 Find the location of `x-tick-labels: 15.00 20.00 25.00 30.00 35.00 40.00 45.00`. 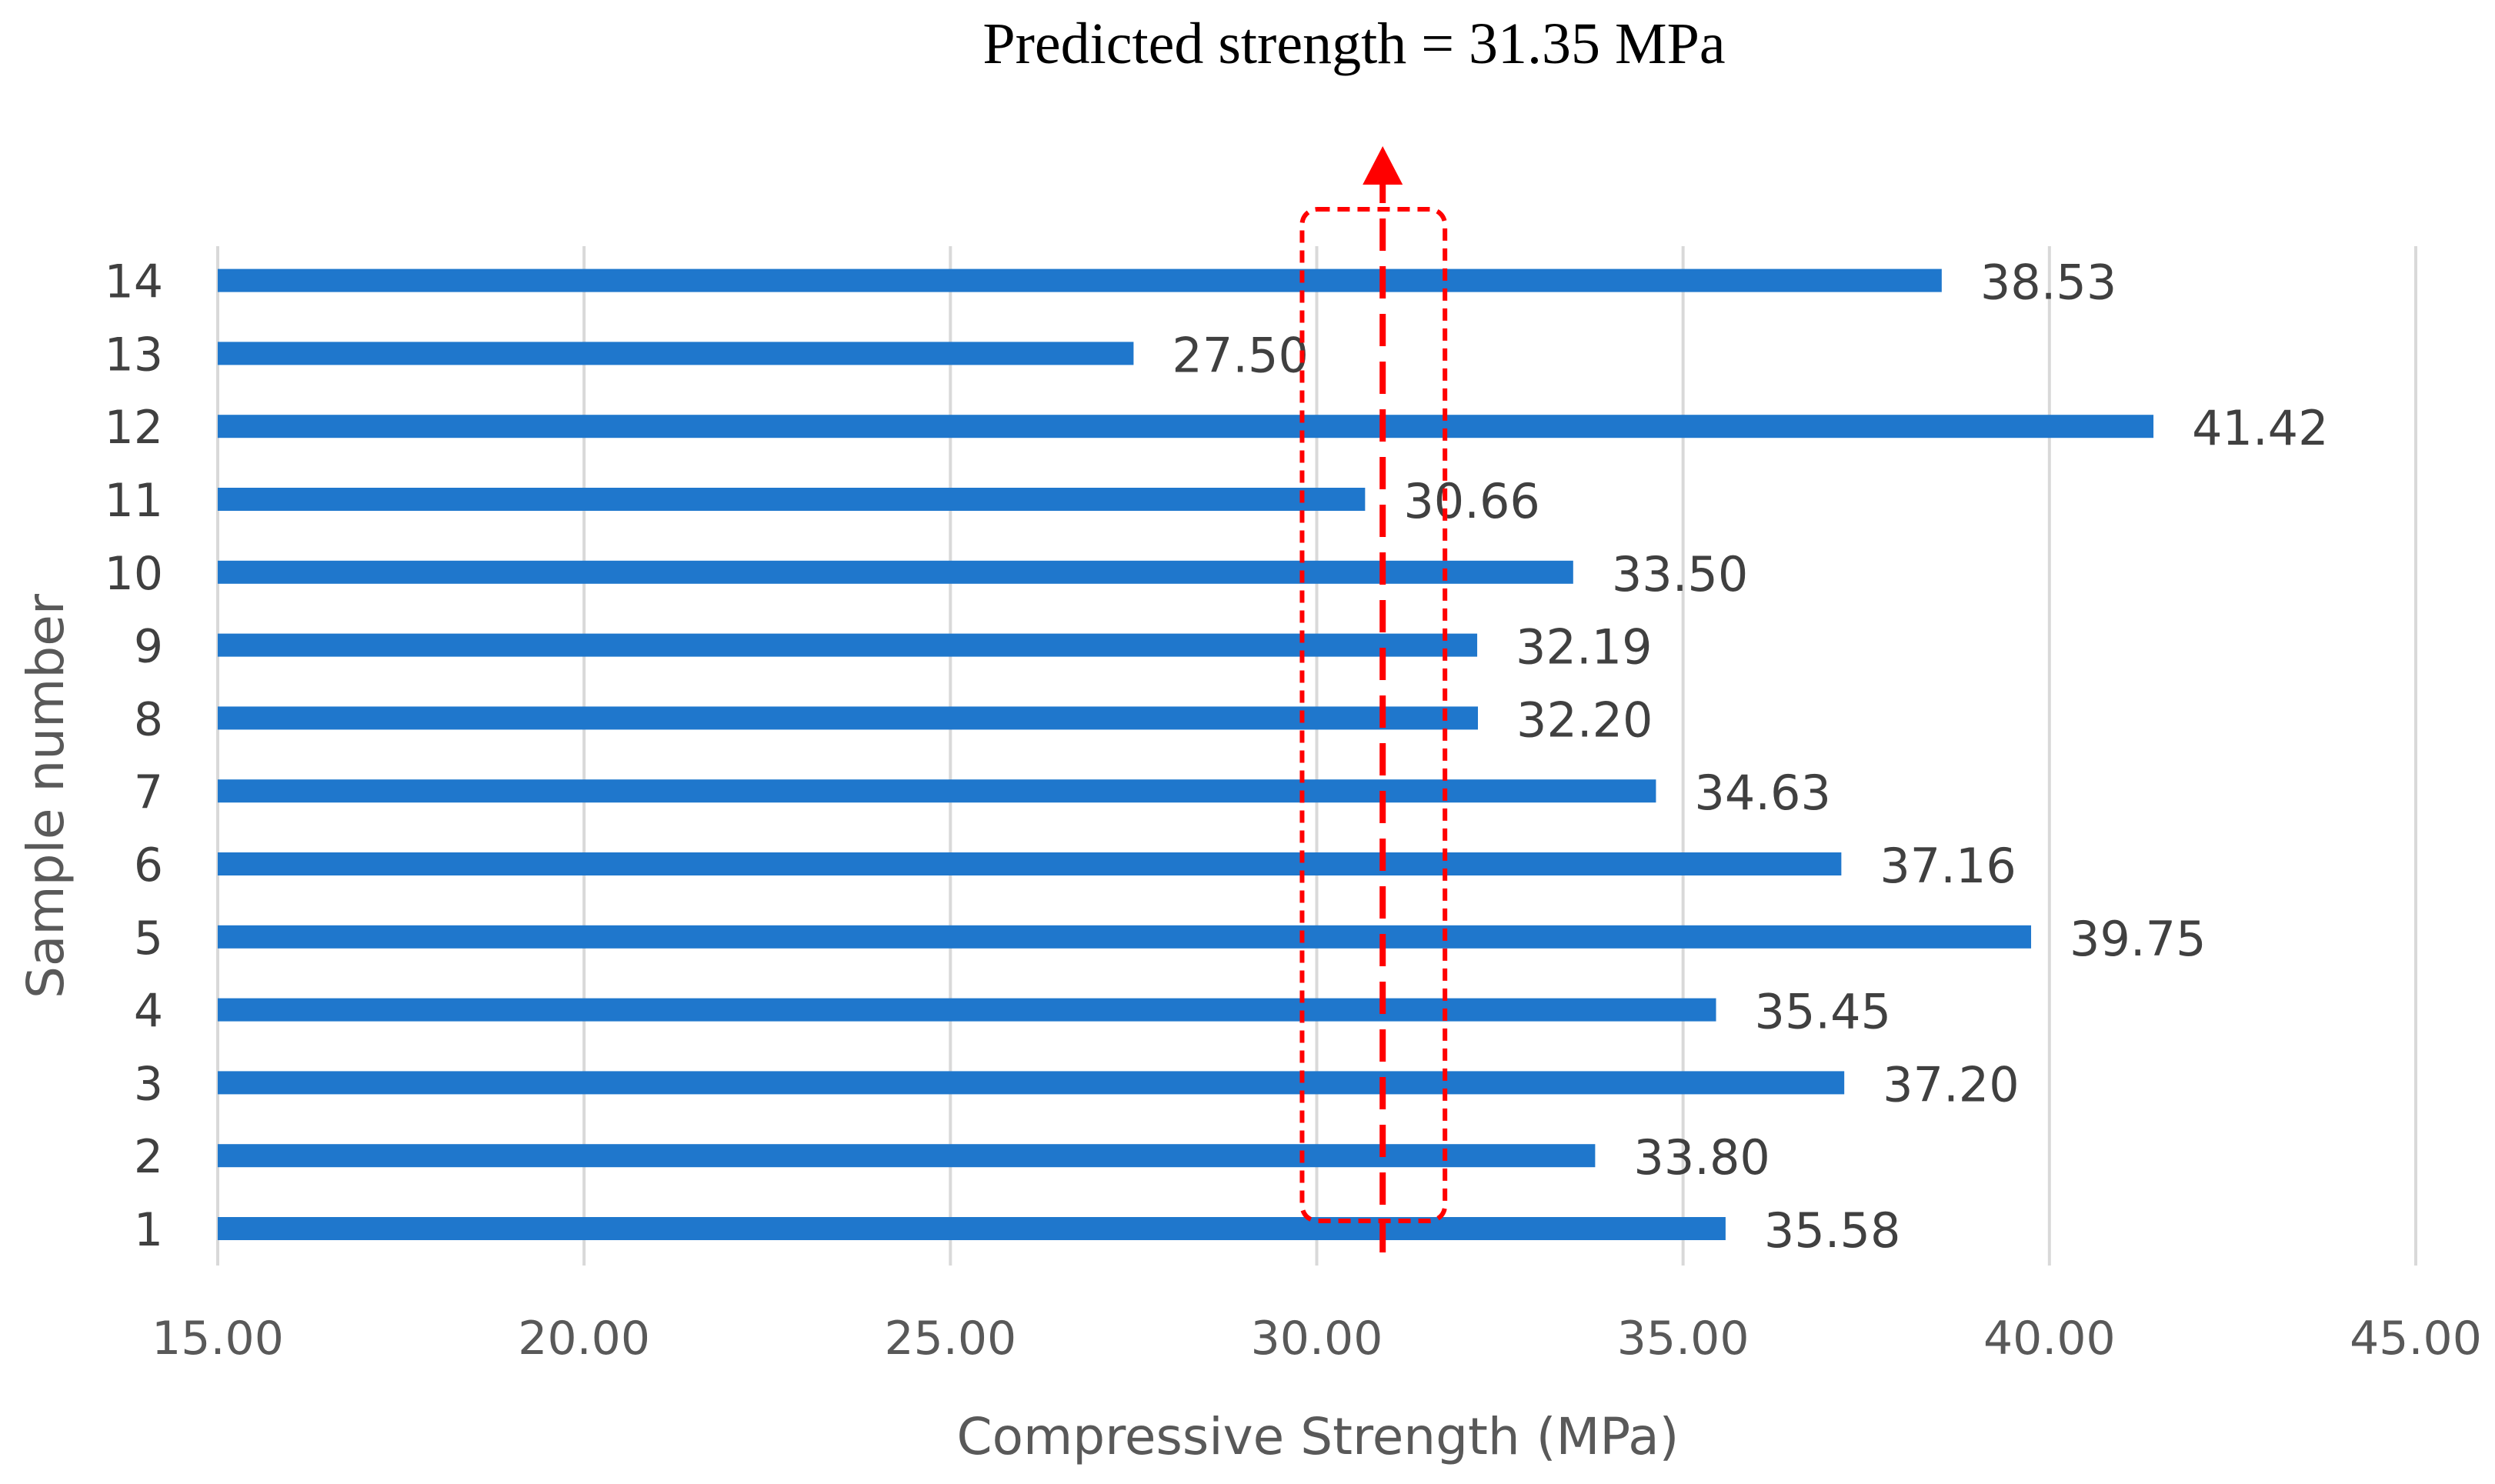

x-tick-labels: 15.00 20.00 25.00 30.00 35.00 40.00 45.00 is located at coordinates (1317, 1339).